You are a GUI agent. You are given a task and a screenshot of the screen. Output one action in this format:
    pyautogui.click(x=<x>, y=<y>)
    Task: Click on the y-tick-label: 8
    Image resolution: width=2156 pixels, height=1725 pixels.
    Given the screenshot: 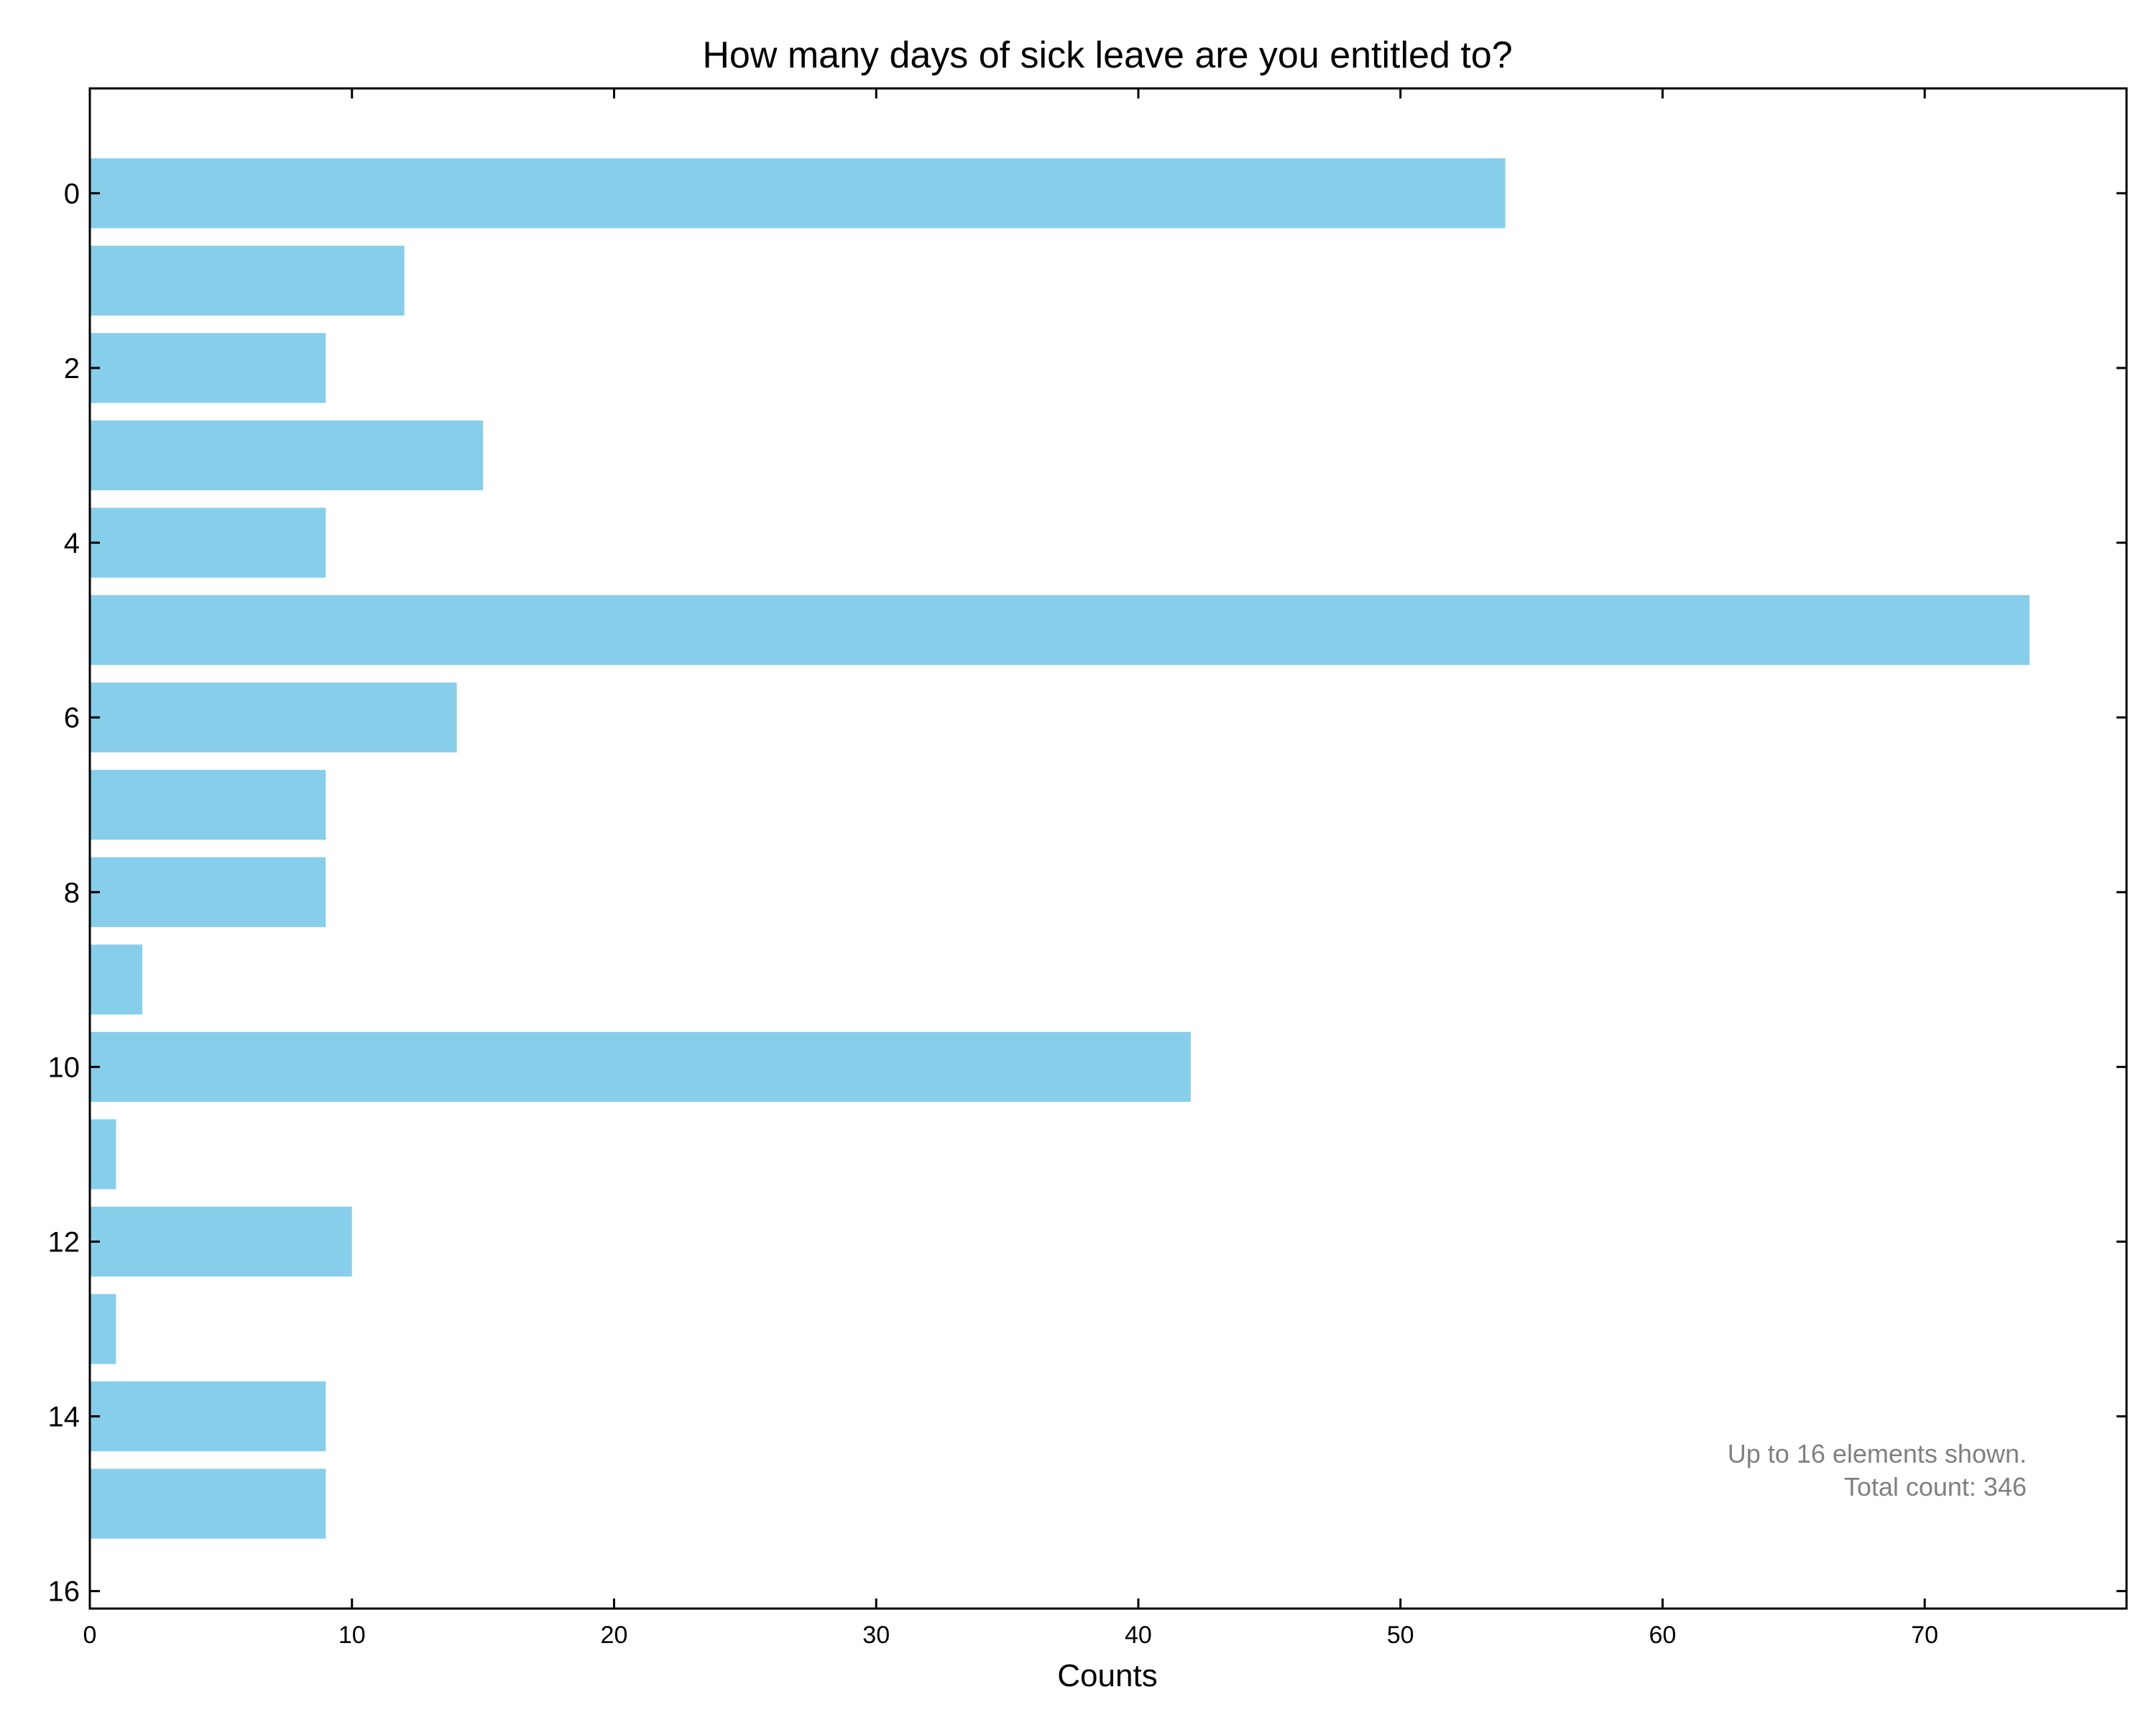 What is the action you would take?
    pyautogui.click(x=72, y=892)
    